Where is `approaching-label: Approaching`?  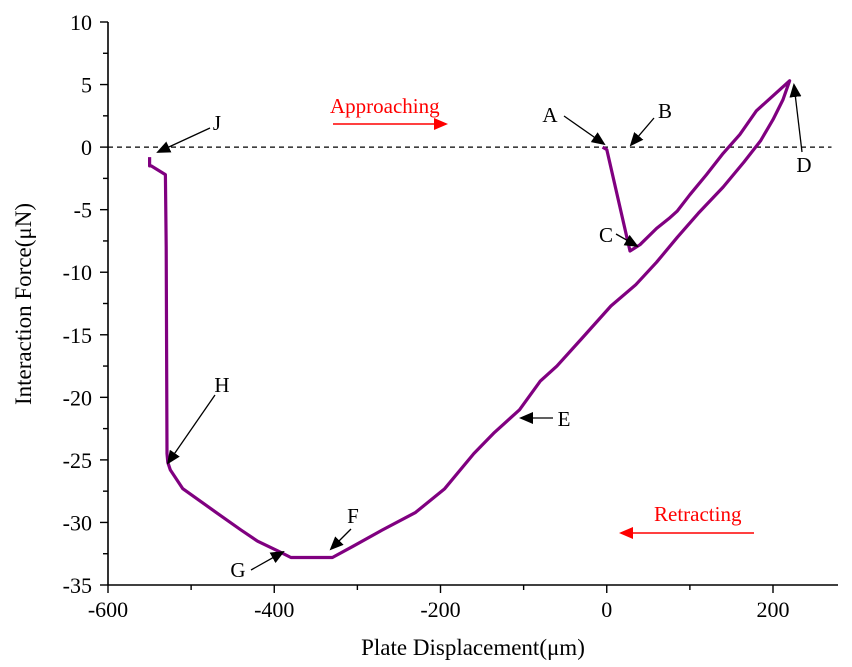 approaching-label: Approaching is located at coordinates (385, 106).